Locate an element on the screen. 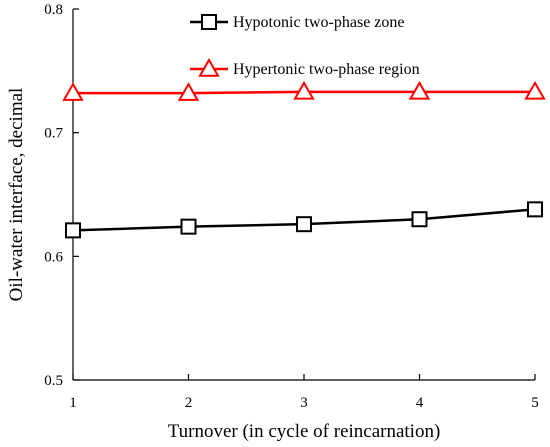 This screenshot has height=447, width=550. y-tick-label: 0.7 is located at coordinates (53, 134).